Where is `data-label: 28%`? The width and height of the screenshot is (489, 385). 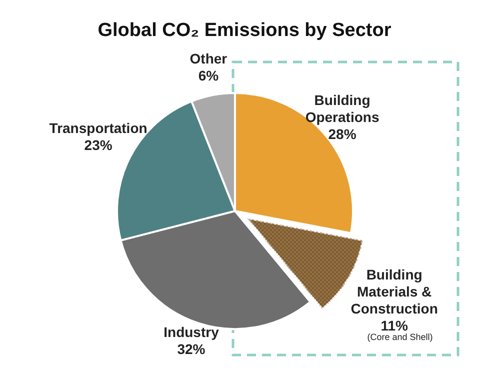 data-label: 28% is located at coordinates (342, 134).